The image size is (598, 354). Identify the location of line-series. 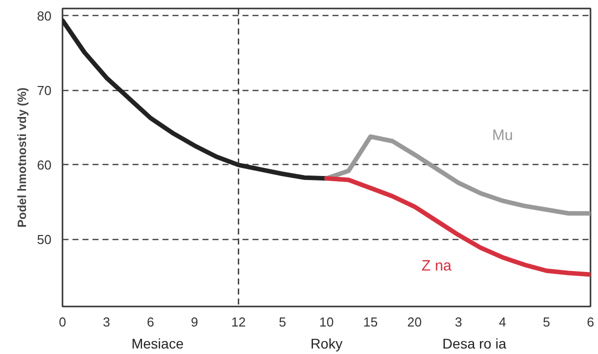
(457, 226).